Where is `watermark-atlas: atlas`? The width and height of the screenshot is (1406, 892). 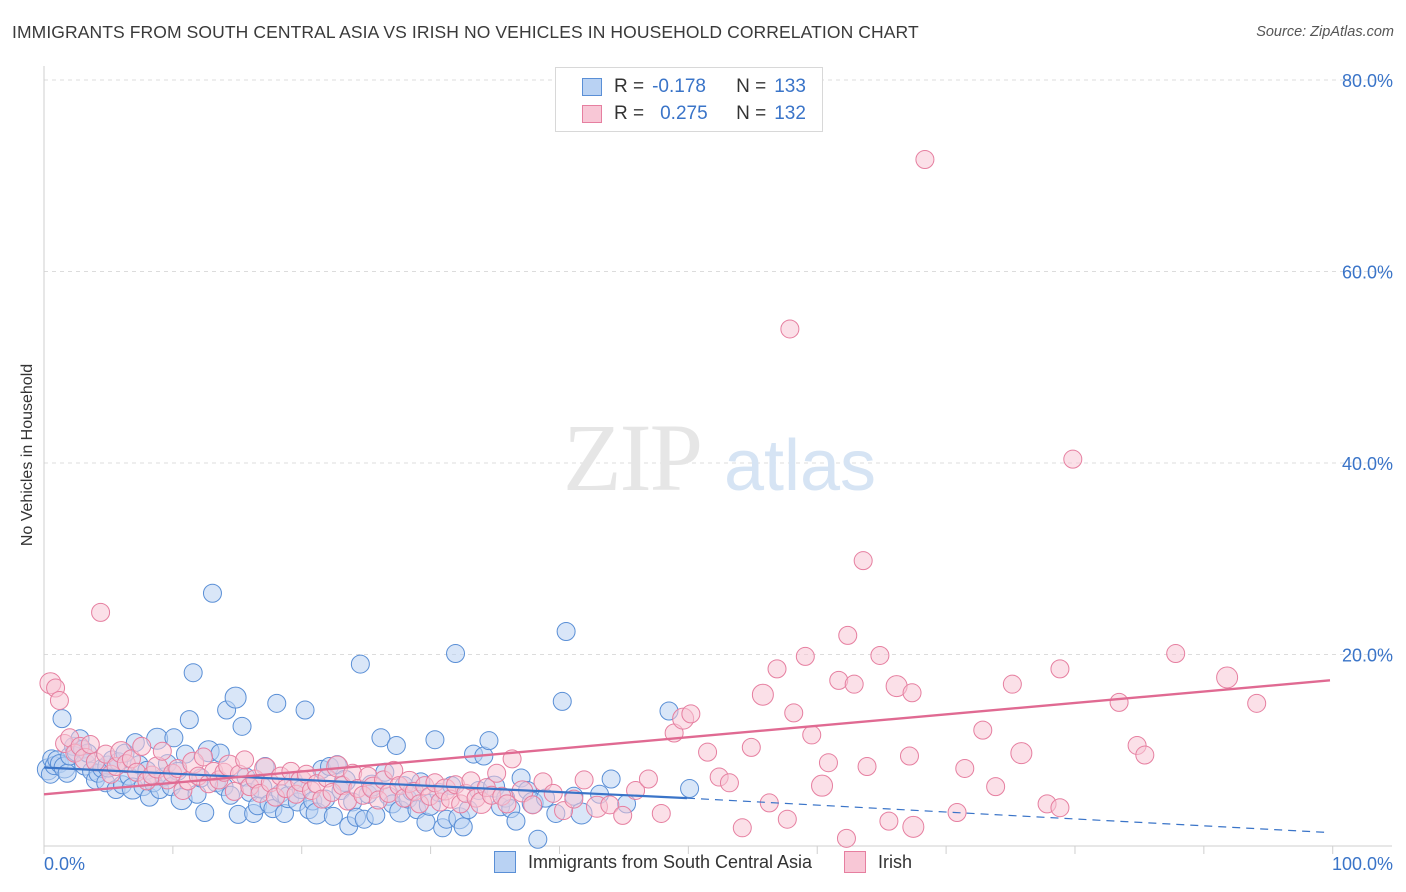
watermark-atlas: atlas is located at coordinates (800, 466).